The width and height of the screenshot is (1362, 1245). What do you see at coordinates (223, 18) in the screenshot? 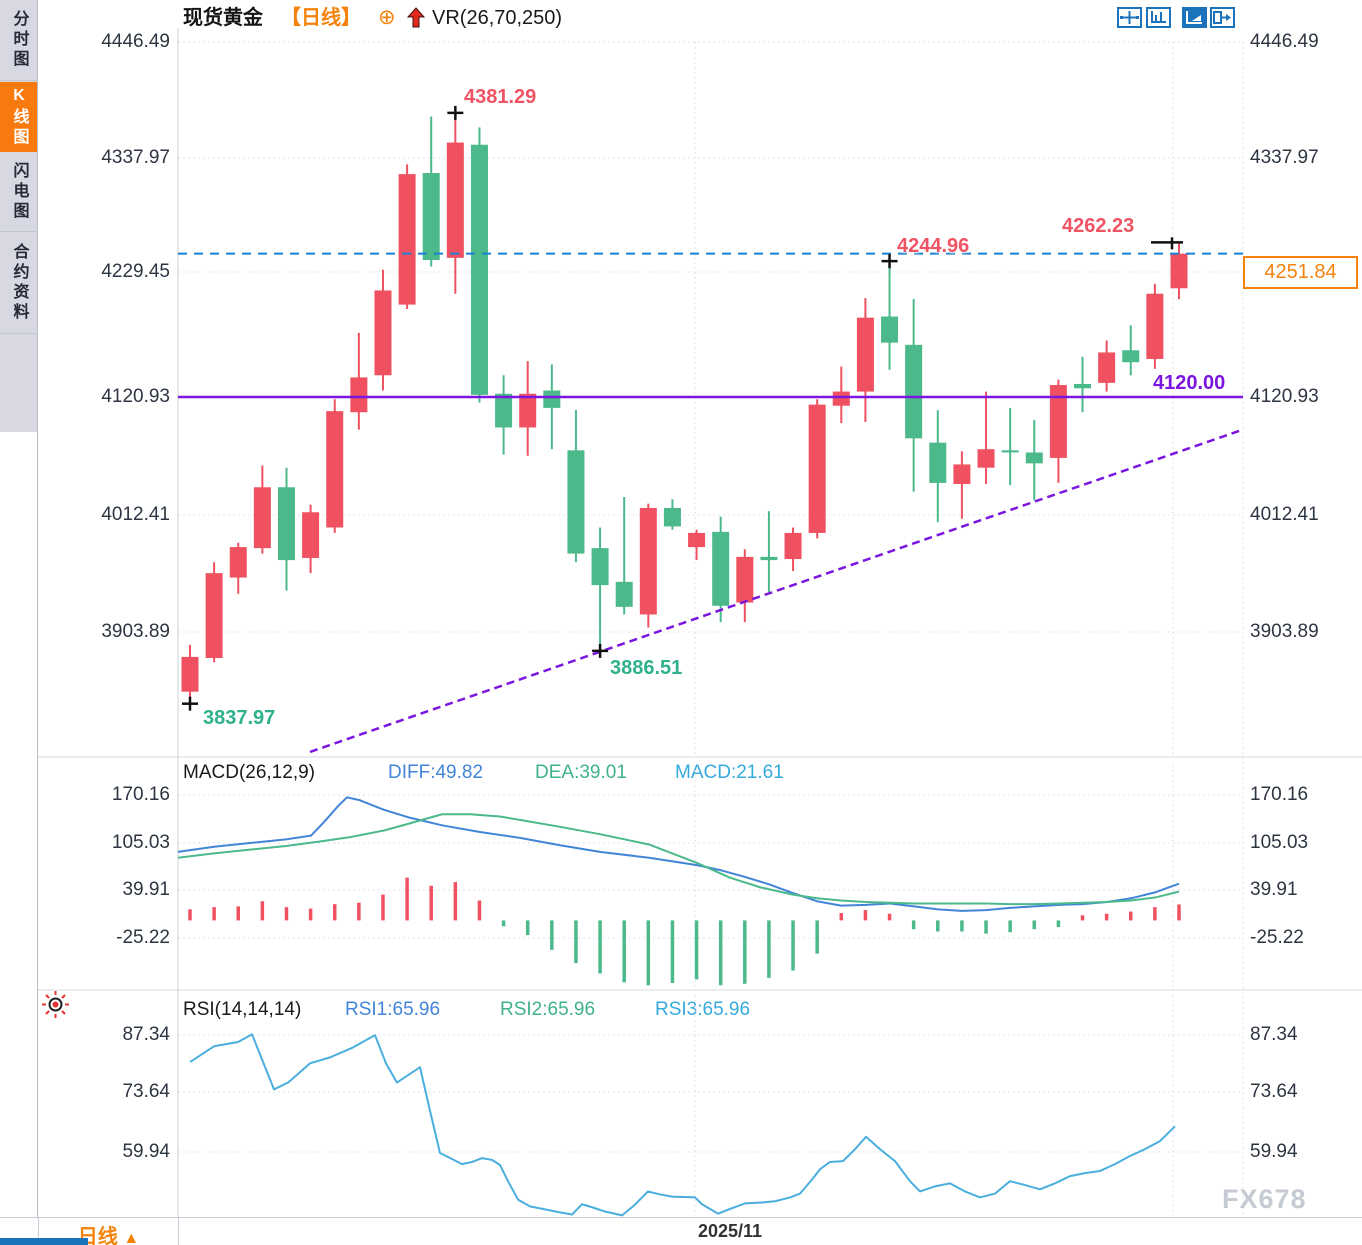
I see `instrument-title: 现货黄金` at bounding box center [223, 18].